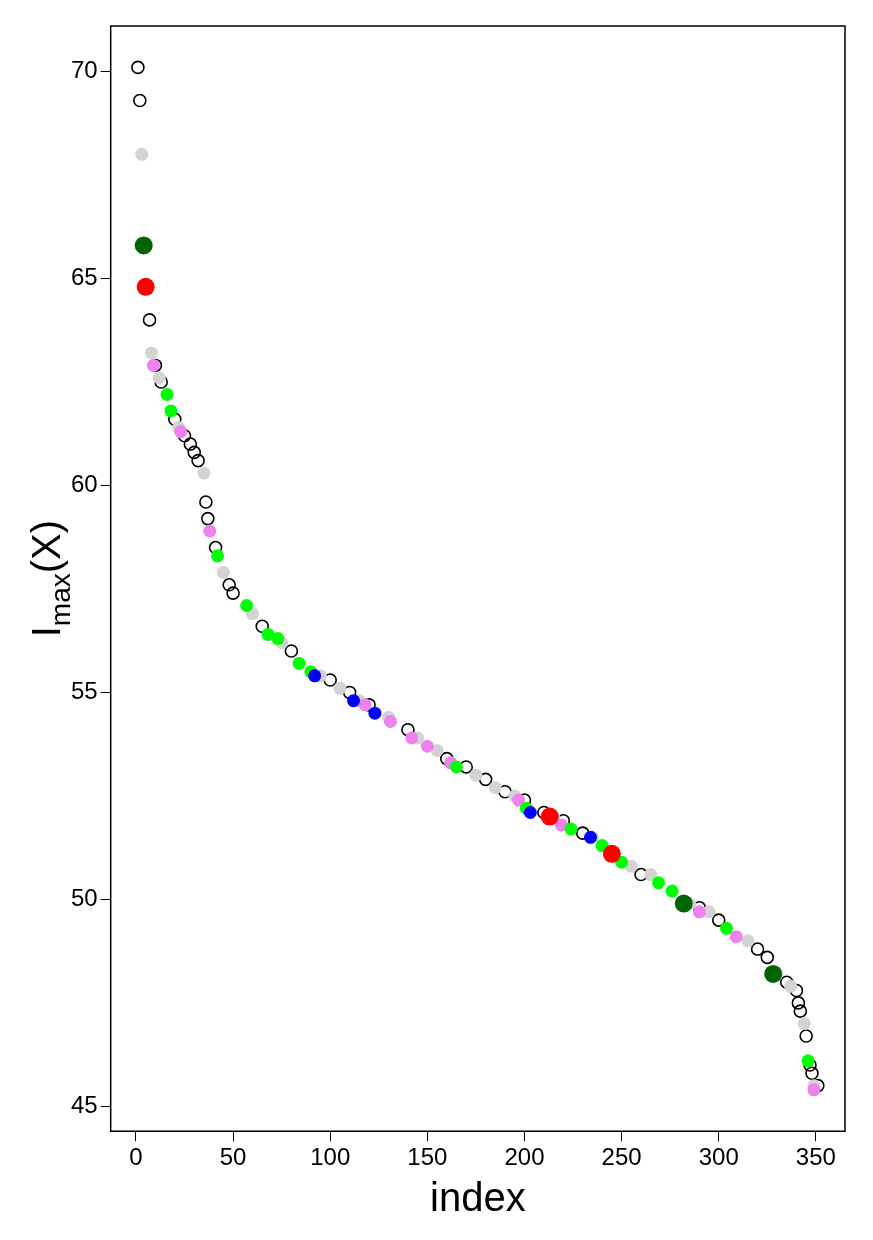 The width and height of the screenshot is (873, 1240). Describe the element at coordinates (478, 1197) in the screenshot. I see `x-axis-title: index` at that location.